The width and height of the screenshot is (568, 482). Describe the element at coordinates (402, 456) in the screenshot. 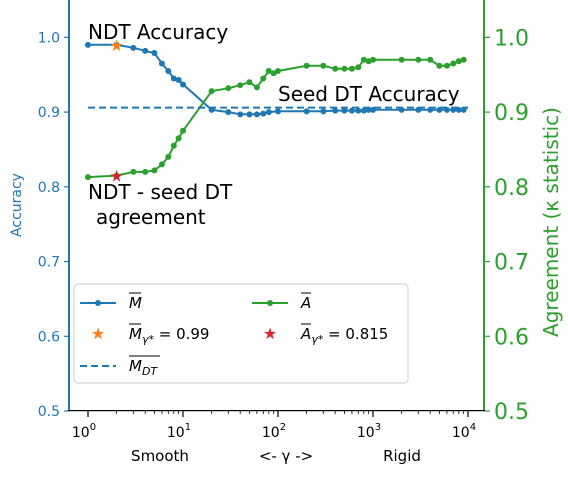

I see `x-axis-word-right: Rigid` at that location.